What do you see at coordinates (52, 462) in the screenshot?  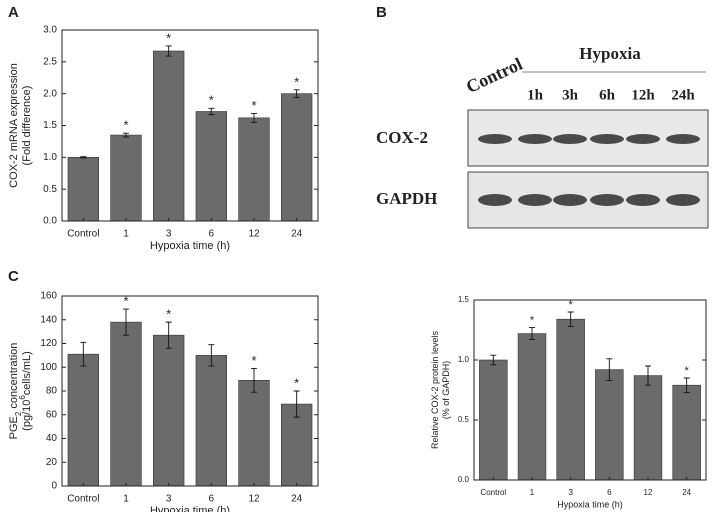 I see `y-tick-label: 20` at bounding box center [52, 462].